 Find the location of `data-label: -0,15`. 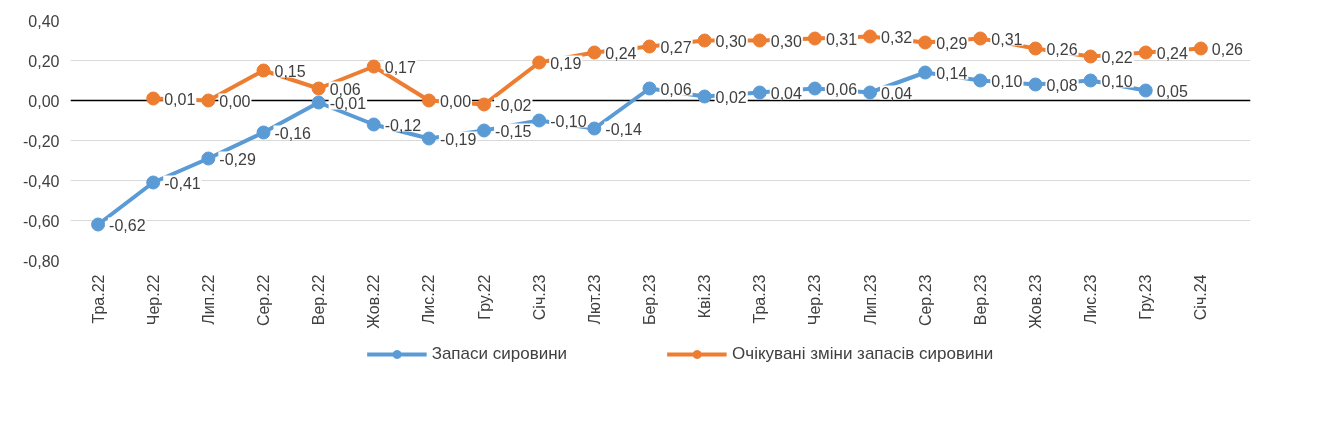

data-label: -0,15 is located at coordinates (513, 131).